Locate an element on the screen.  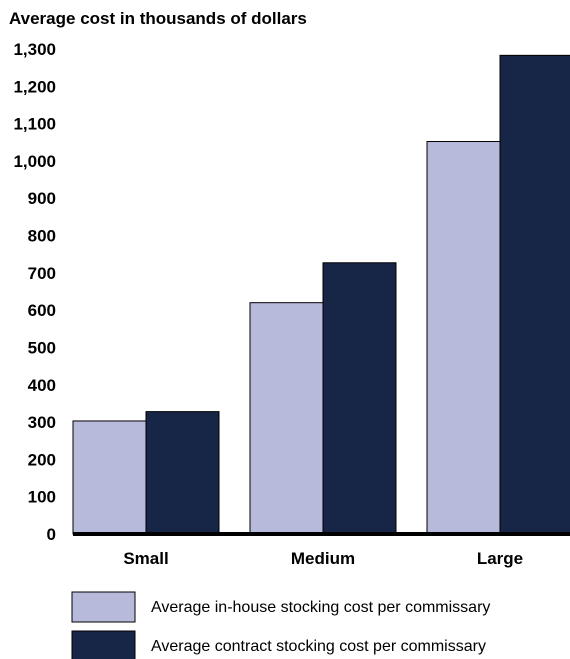
y-tick-label: 600 is located at coordinates (42, 310).